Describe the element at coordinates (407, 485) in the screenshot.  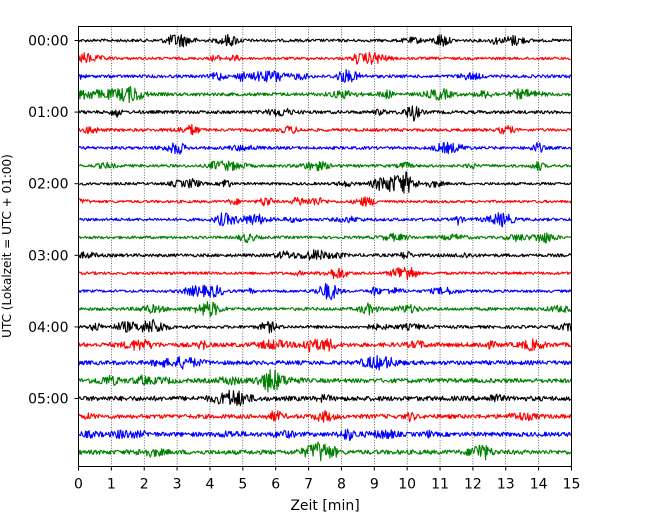
I see `x-tick-label: 10` at that location.